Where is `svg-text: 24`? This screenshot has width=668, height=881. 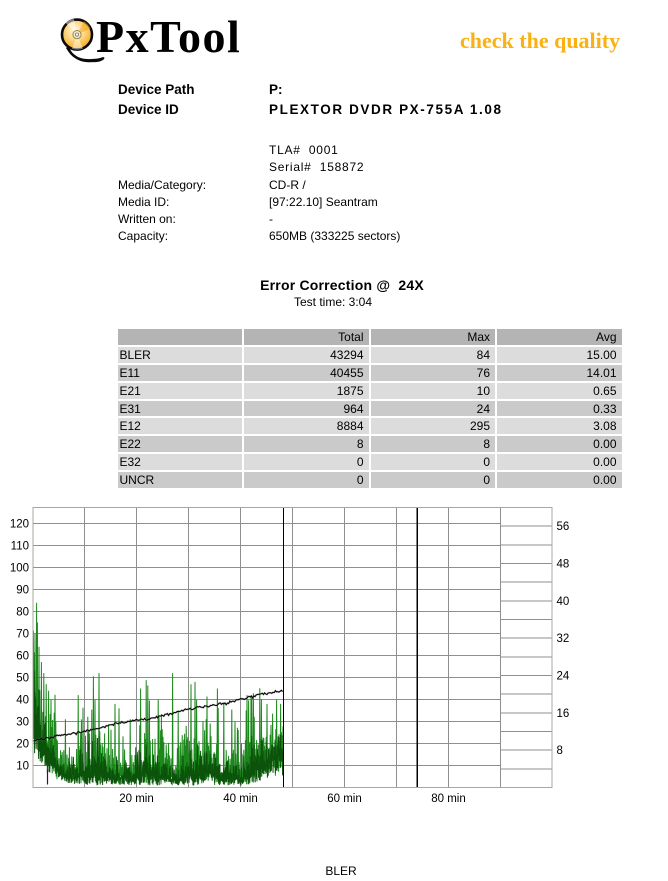 svg-text: 24 is located at coordinates (563, 677).